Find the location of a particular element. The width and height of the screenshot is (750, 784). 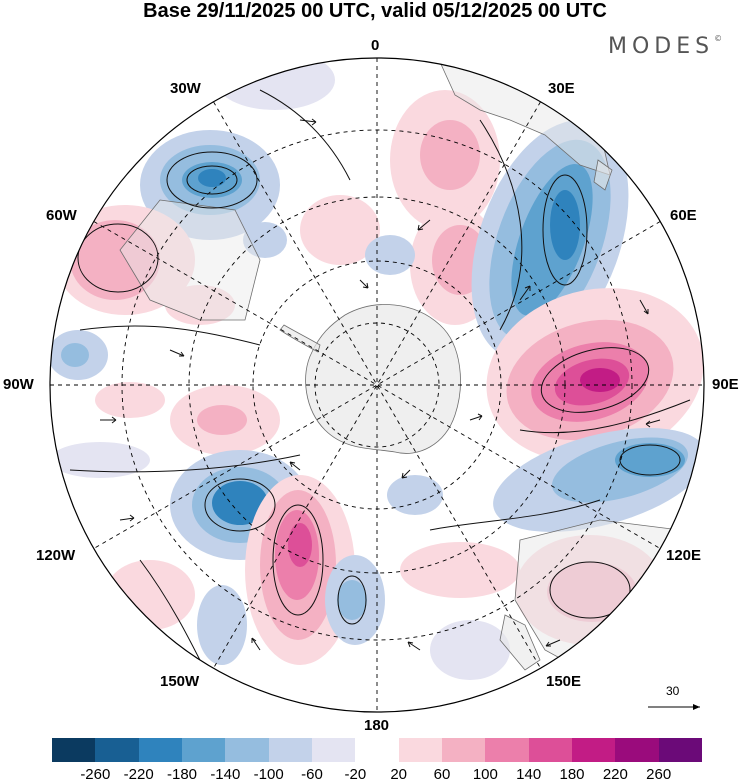

label-60w: 60W is located at coordinates (61, 215).